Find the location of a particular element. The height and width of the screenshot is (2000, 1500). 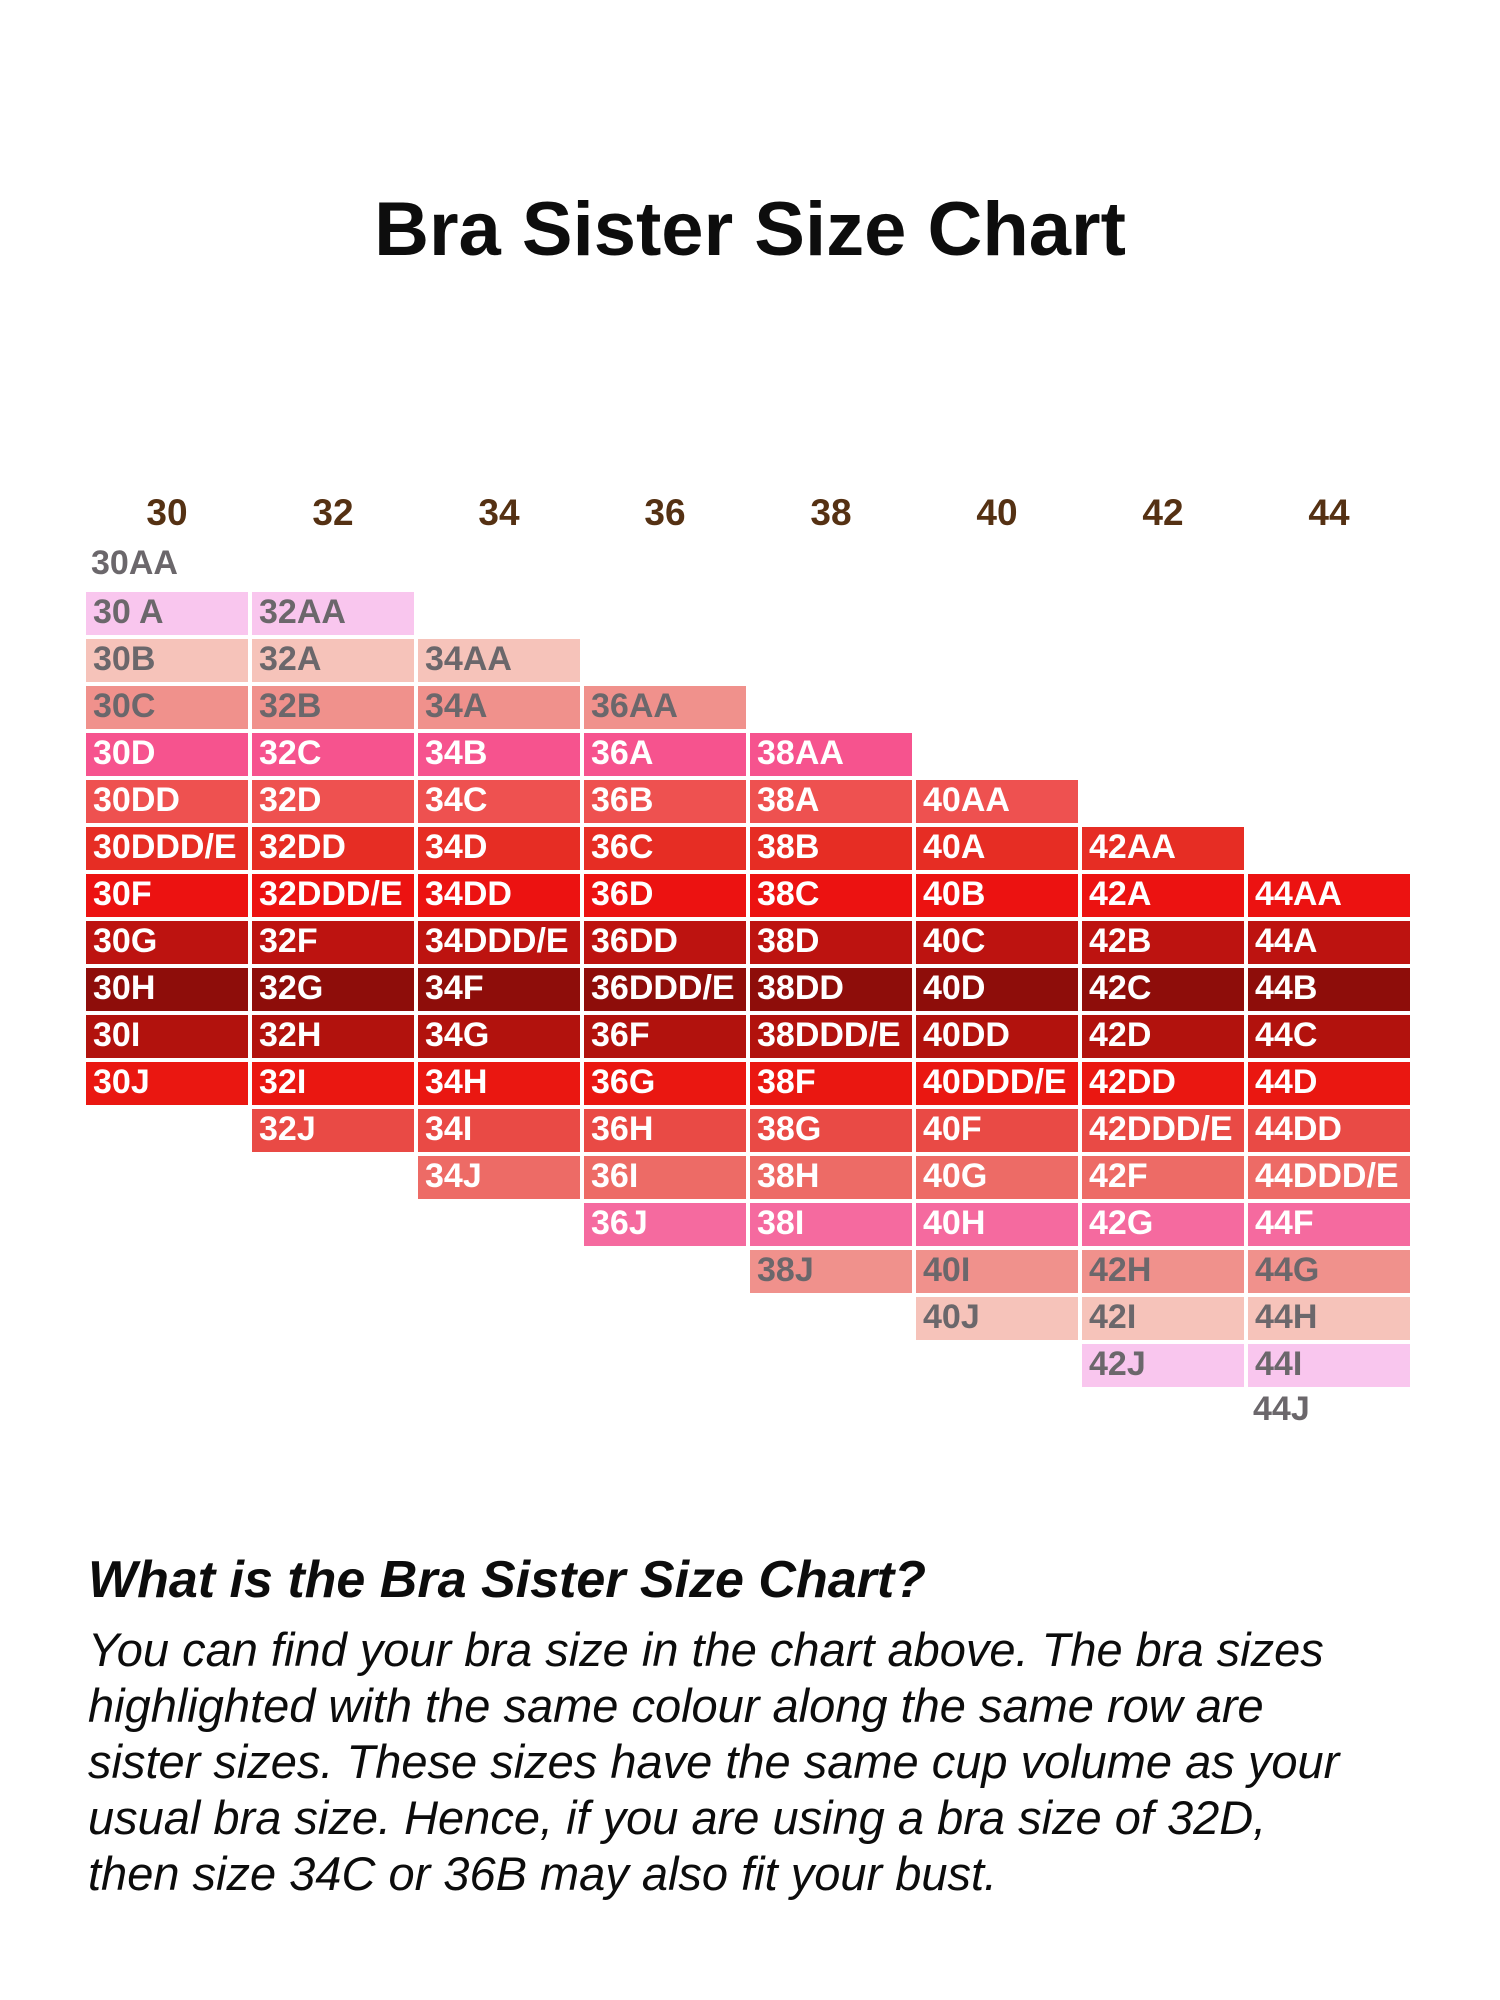

size-cell-44dd: 44DD is located at coordinates (1329, 1130).